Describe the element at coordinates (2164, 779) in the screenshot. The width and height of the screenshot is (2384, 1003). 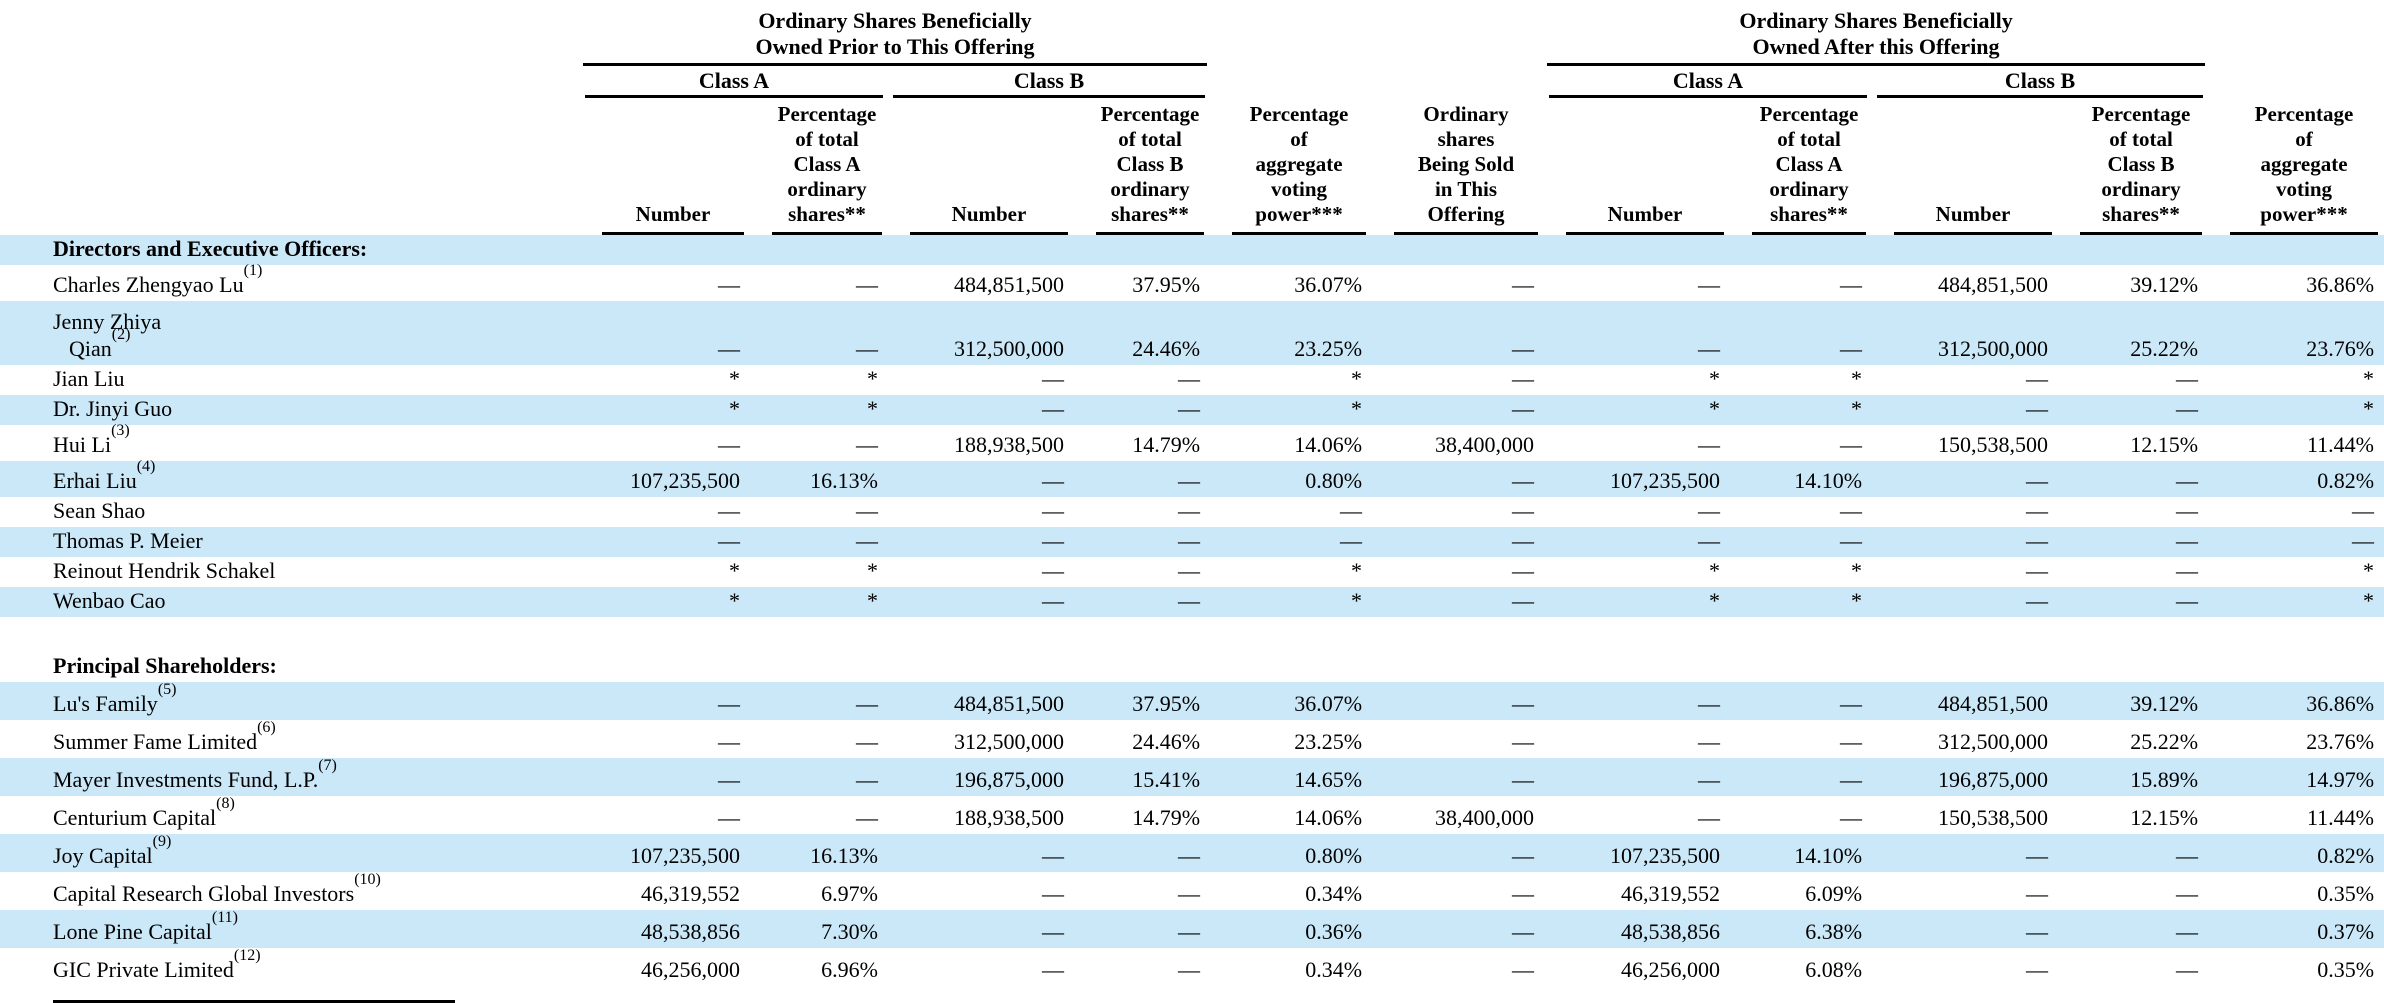
I see `value-cell: 15.89%` at that location.